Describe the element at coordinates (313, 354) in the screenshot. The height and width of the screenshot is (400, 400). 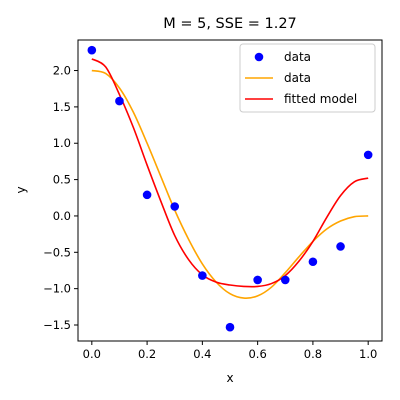
I see `x-tick-label: 0.8` at that location.